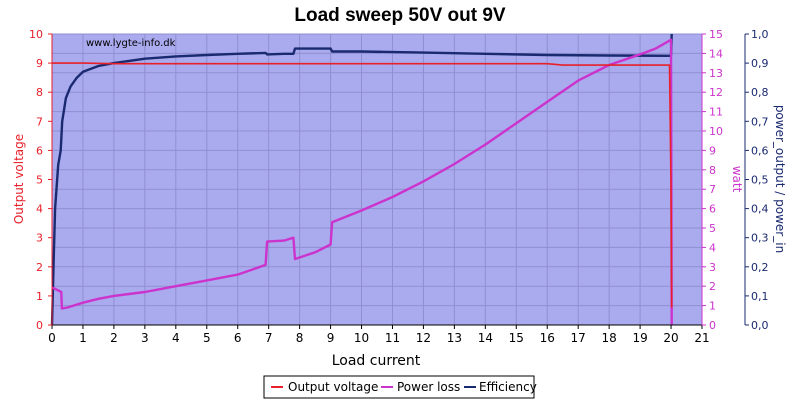 This screenshot has width=800, height=400. What do you see at coordinates (712, 247) in the screenshot?
I see `y-right1-tick-label: 4` at bounding box center [712, 247].